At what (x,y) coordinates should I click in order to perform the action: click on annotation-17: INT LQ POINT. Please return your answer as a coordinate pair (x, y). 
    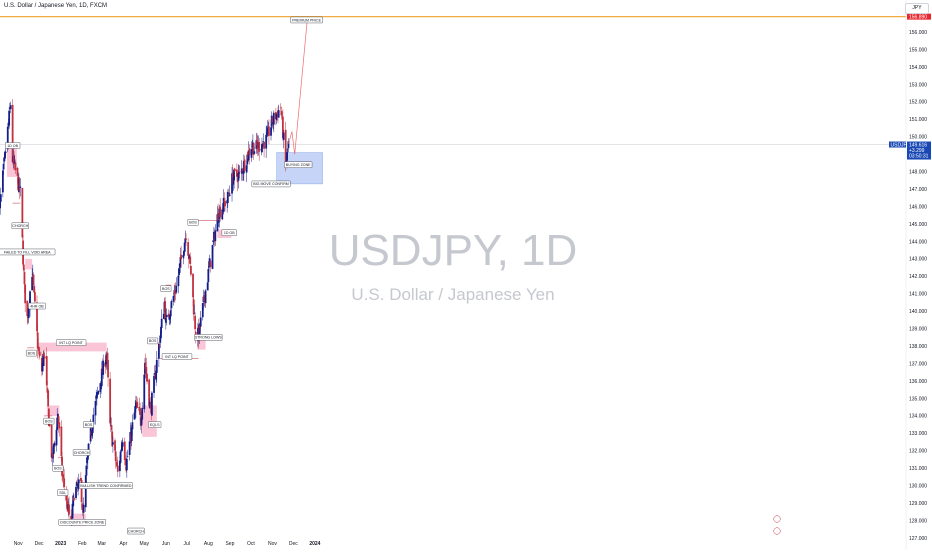
    Looking at the image, I should click on (177, 357).